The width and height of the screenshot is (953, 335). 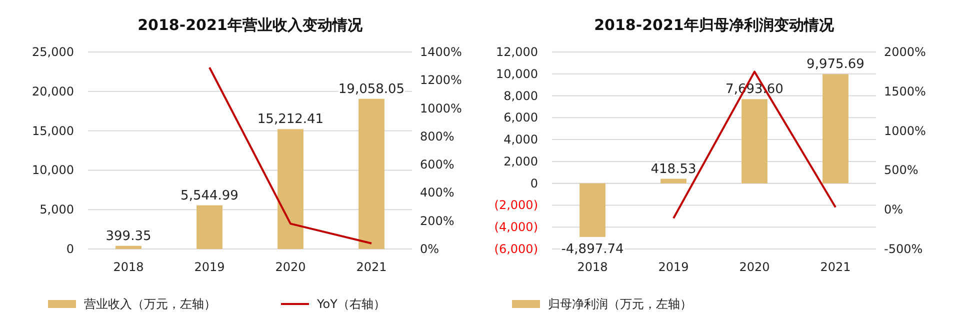 What do you see at coordinates (516, 205) in the screenshot?
I see `y-tick-label: (2,000)` at bounding box center [516, 205].